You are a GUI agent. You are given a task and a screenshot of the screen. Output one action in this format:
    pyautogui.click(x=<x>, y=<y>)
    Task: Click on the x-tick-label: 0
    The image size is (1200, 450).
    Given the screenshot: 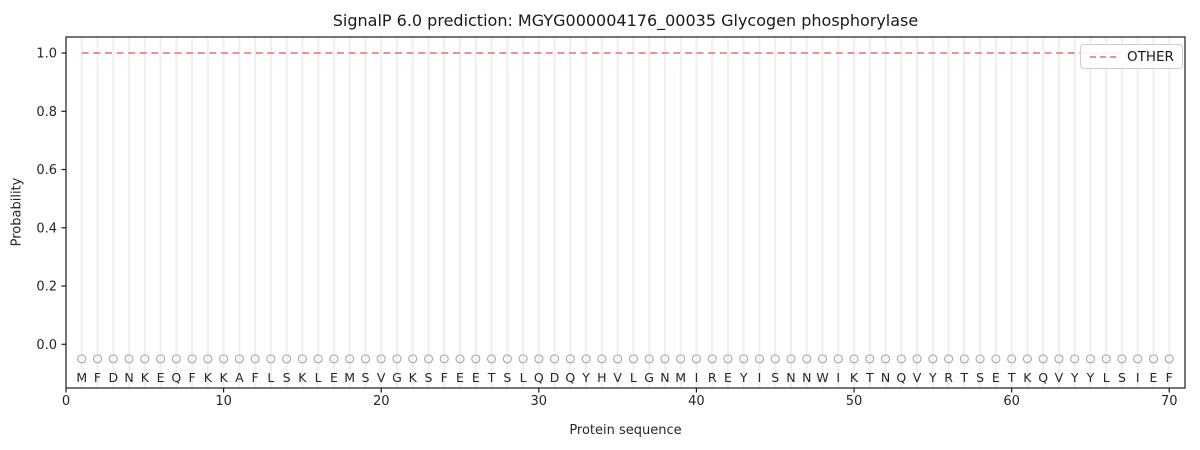 What is the action you would take?
    pyautogui.click(x=66, y=401)
    